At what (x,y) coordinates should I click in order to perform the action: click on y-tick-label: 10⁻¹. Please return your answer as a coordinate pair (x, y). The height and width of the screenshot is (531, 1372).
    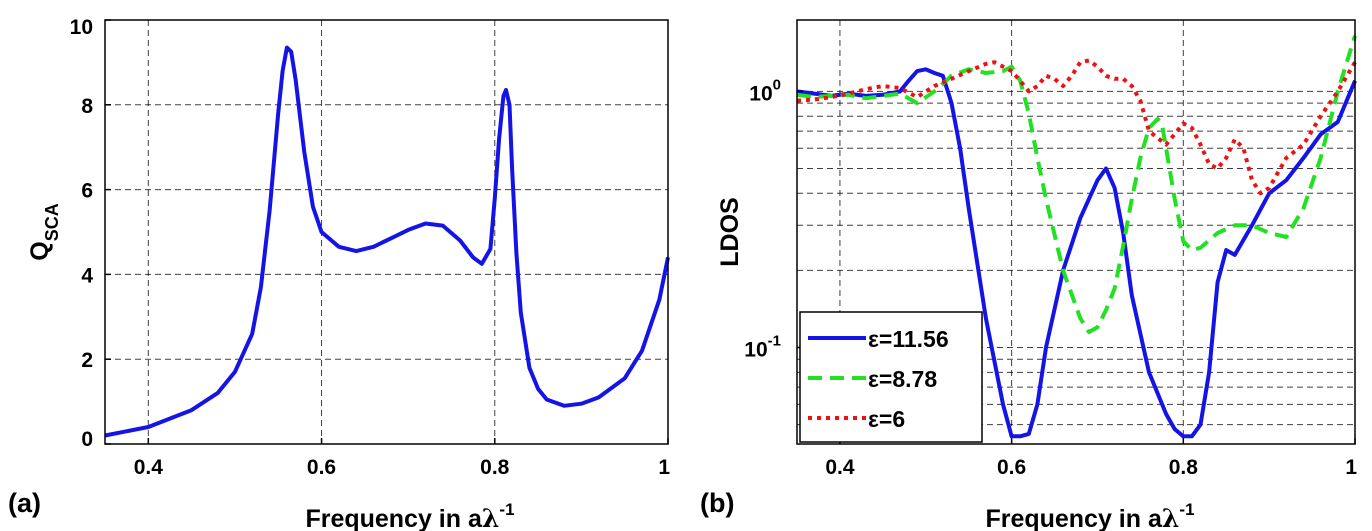
    Looking at the image, I should click on (762, 347).